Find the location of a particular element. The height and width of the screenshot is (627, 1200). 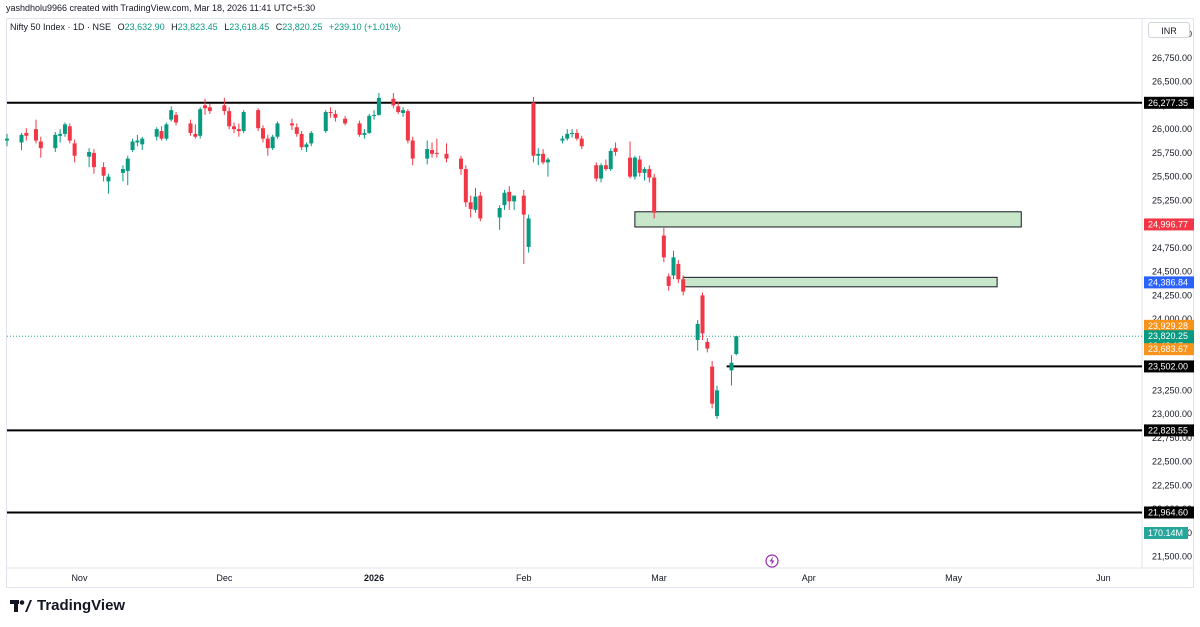

y-tick-label: 22,250.00 is located at coordinates (1172, 485).